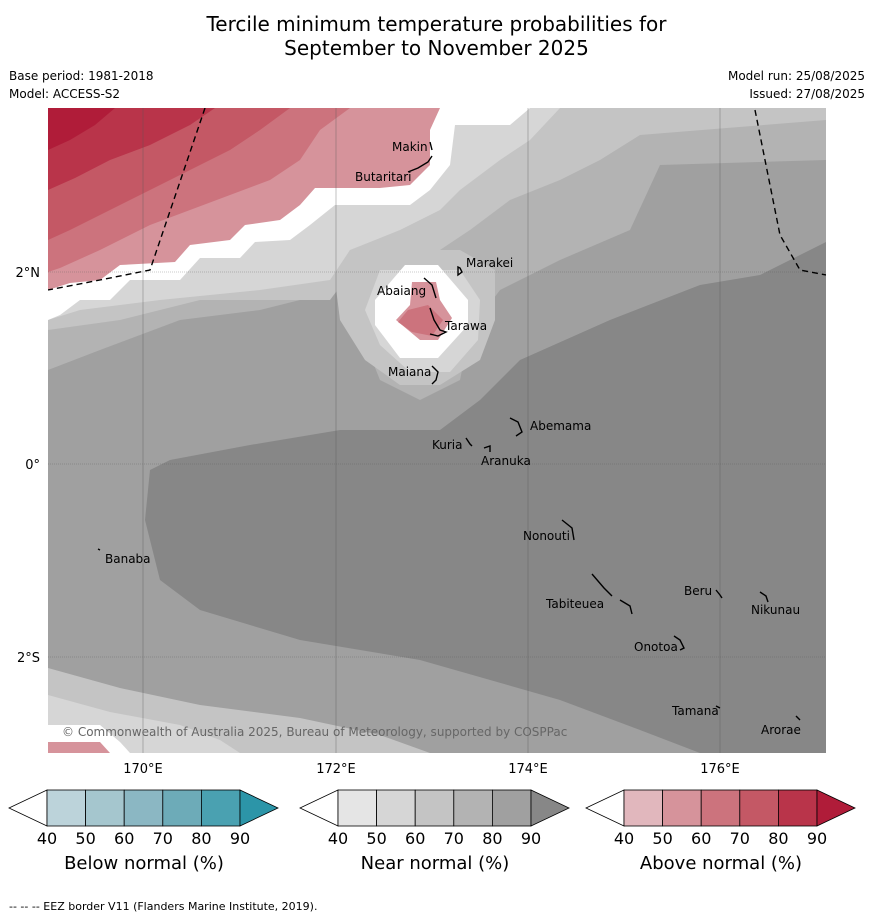 The height and width of the screenshot is (919, 873). I want to click on label-arorae: Arorae, so click(781, 730).